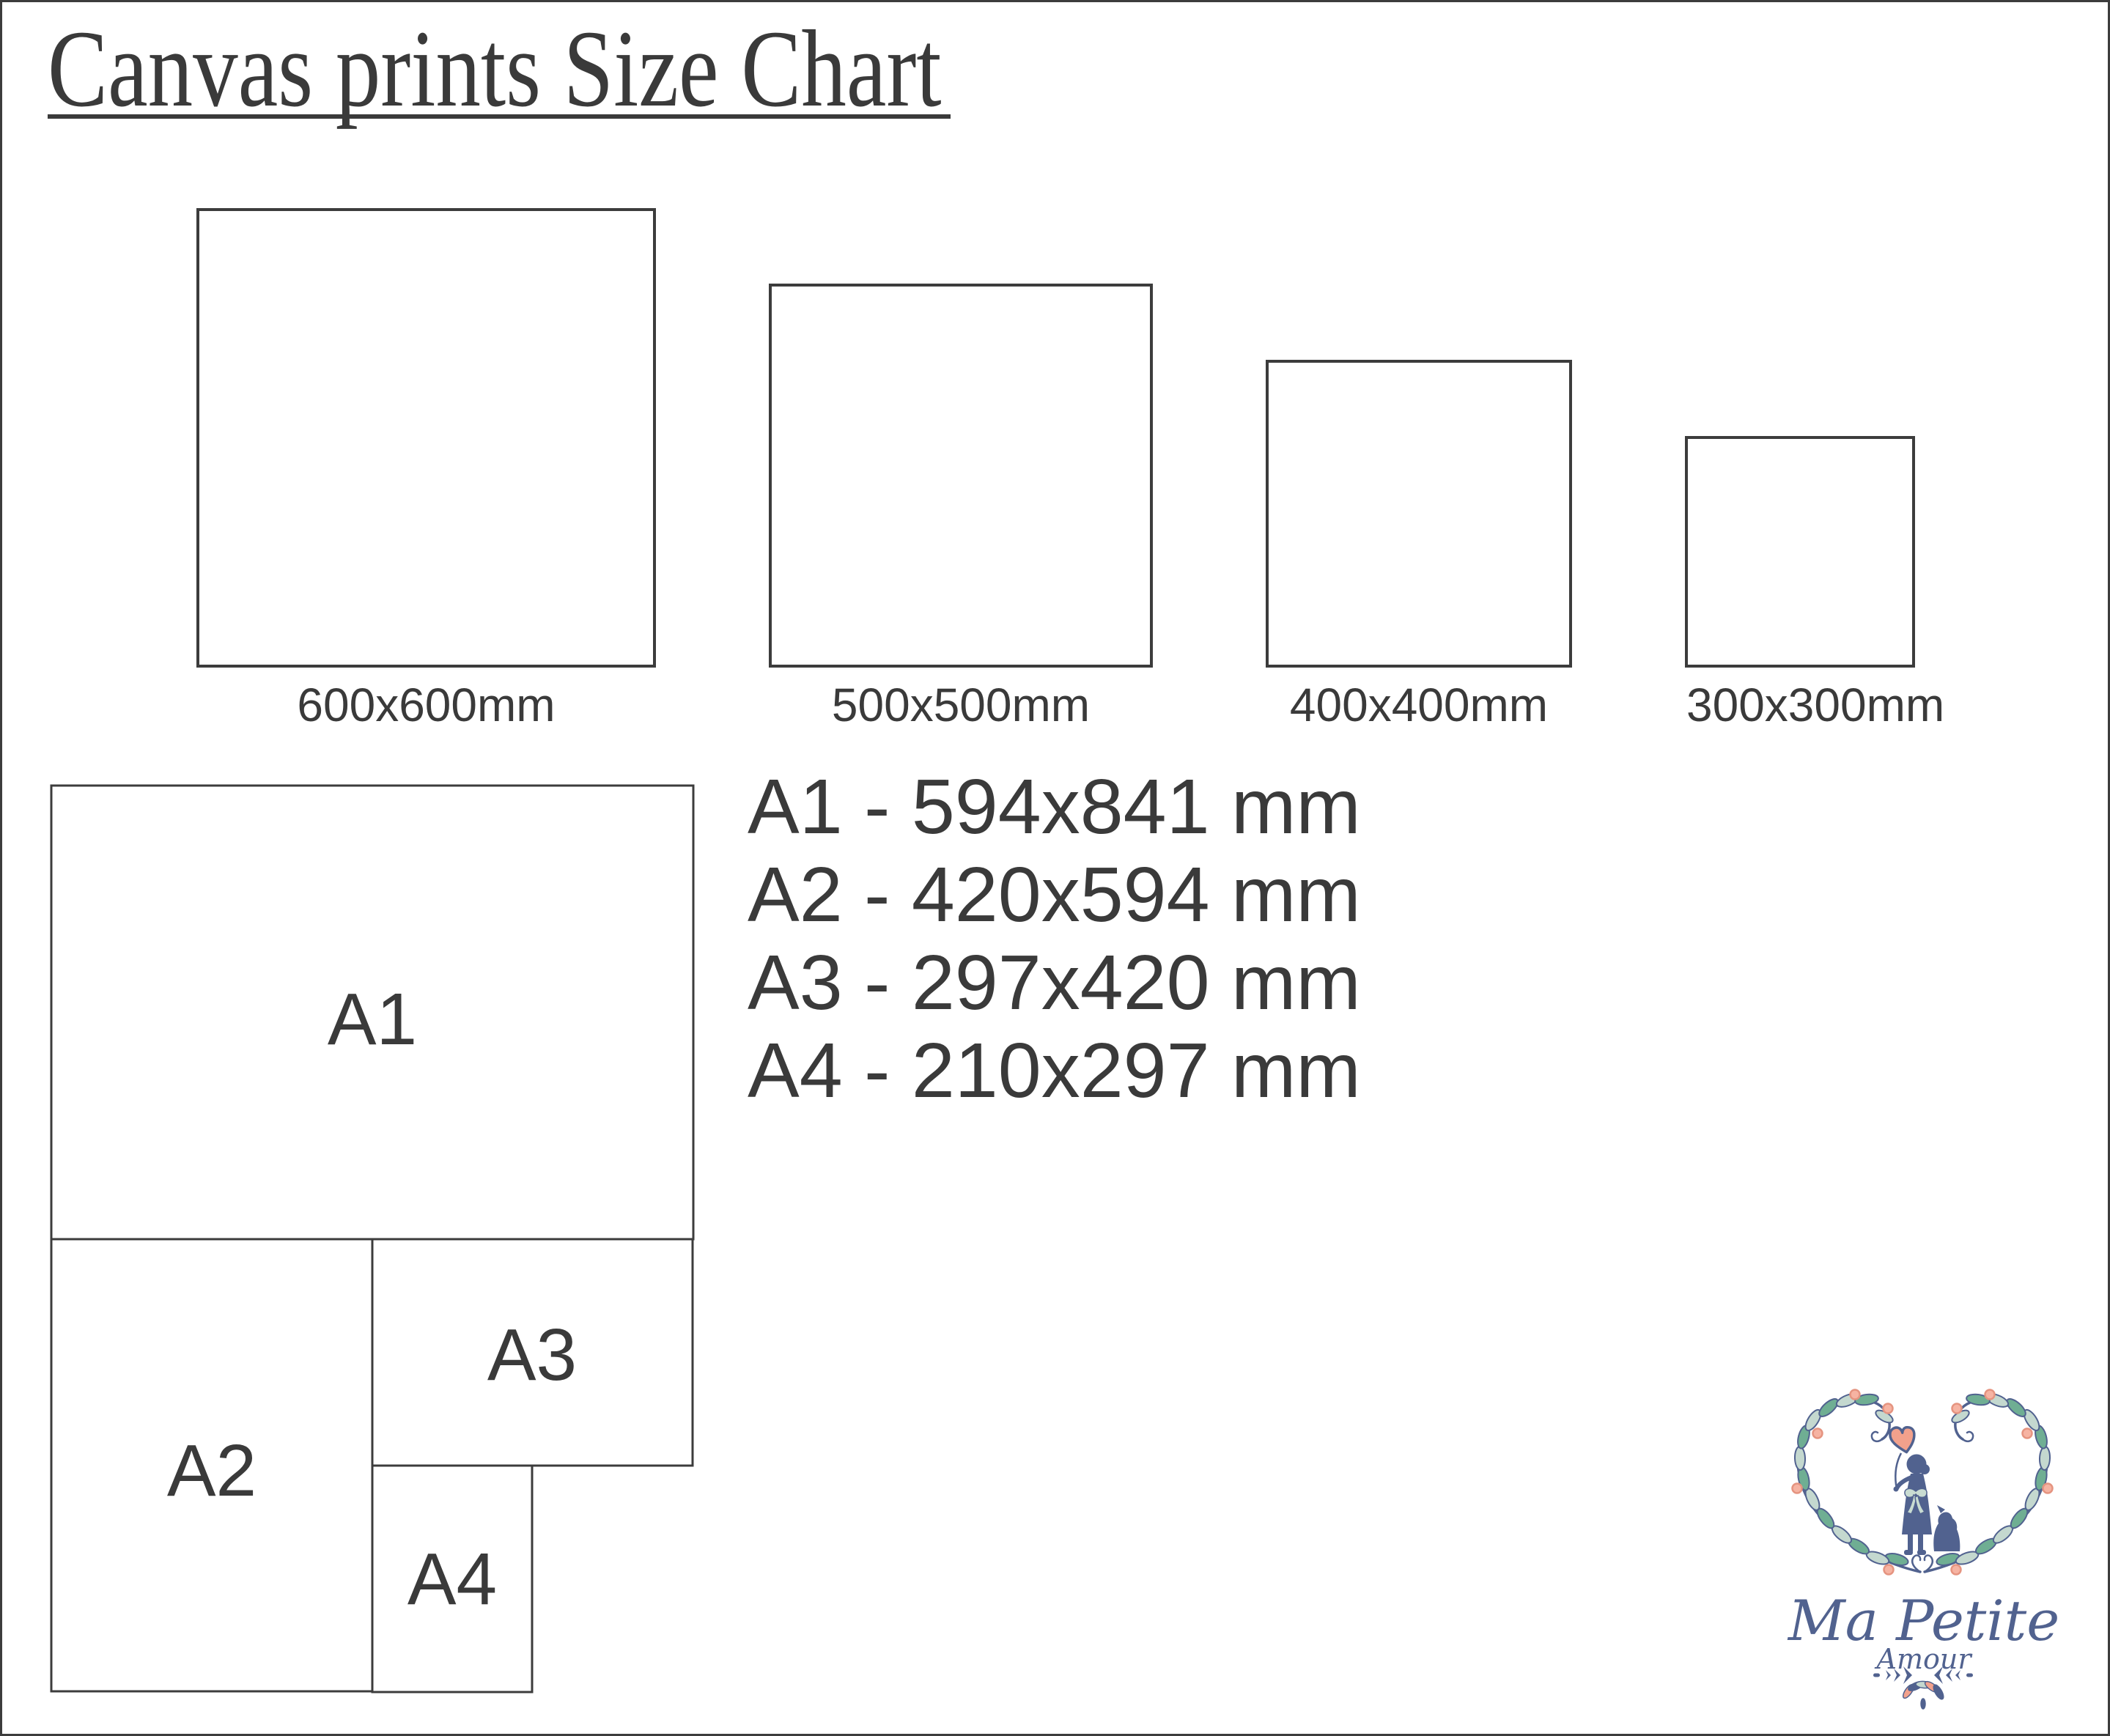 Image resolution: width=2110 pixels, height=1736 pixels. I want to click on label-a3: A3, so click(532, 1355).